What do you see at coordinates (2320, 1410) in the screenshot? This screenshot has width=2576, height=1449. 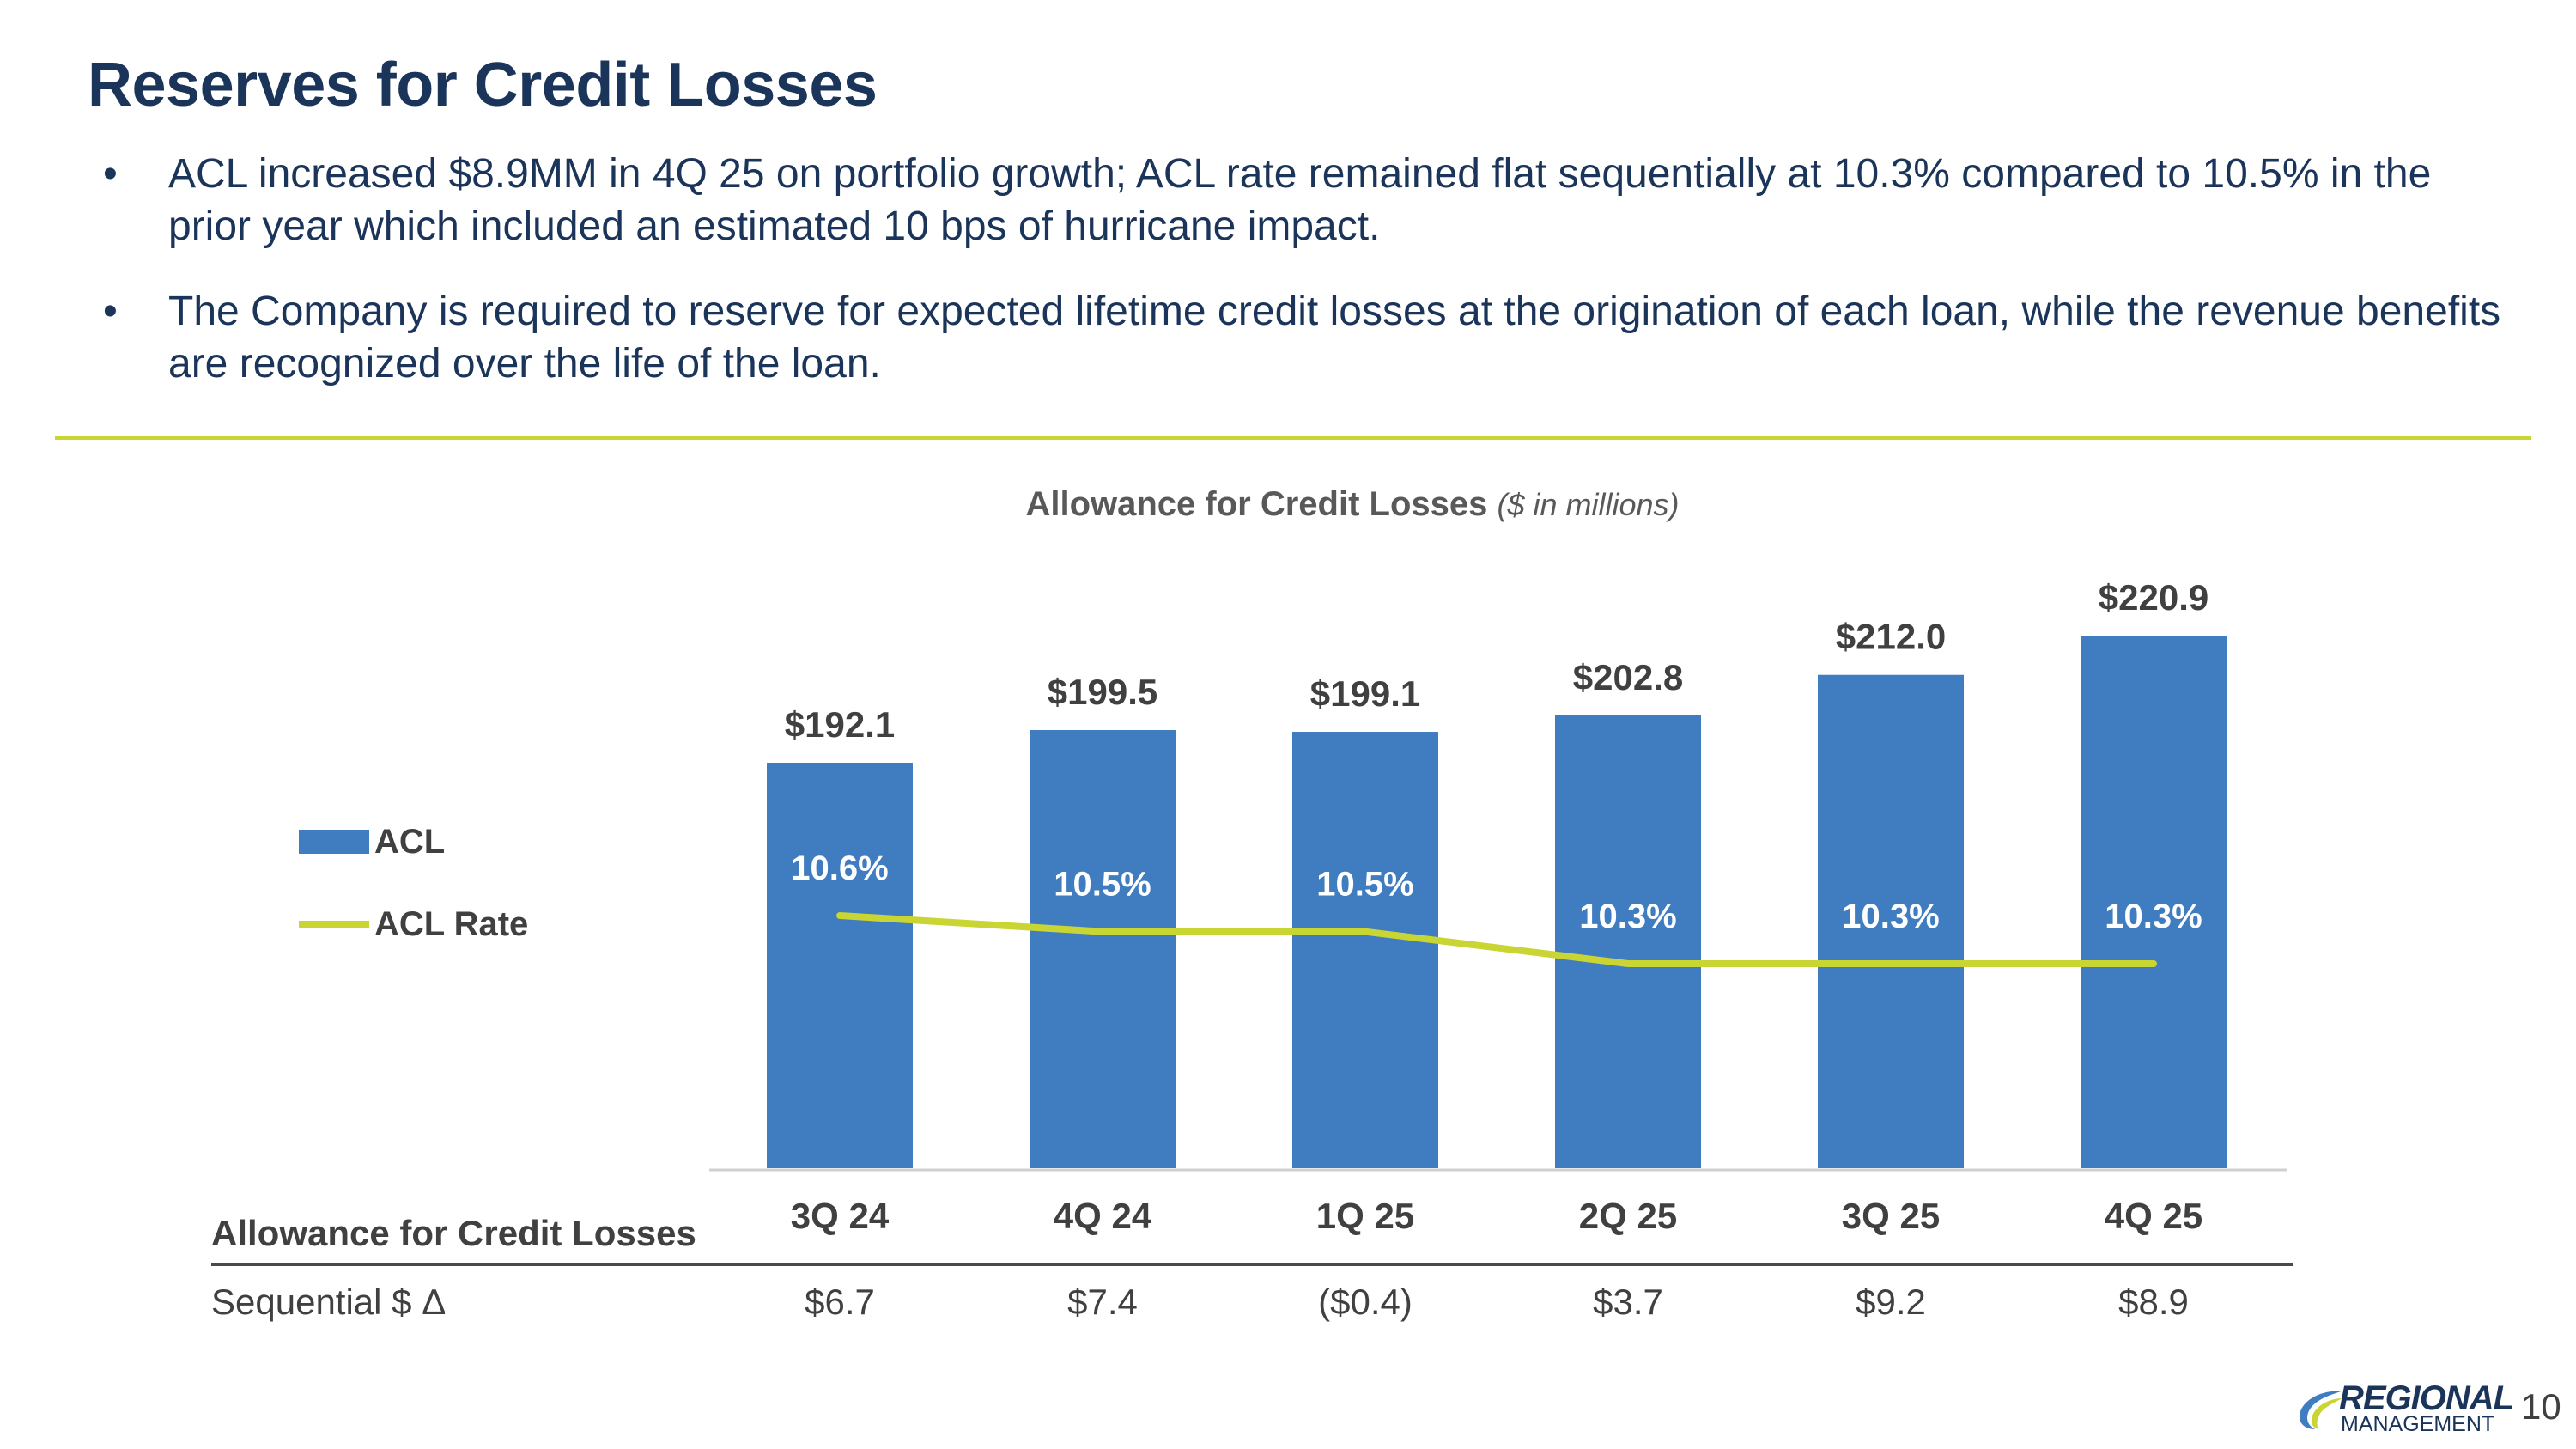 I see `logo-swoosh-icon` at bounding box center [2320, 1410].